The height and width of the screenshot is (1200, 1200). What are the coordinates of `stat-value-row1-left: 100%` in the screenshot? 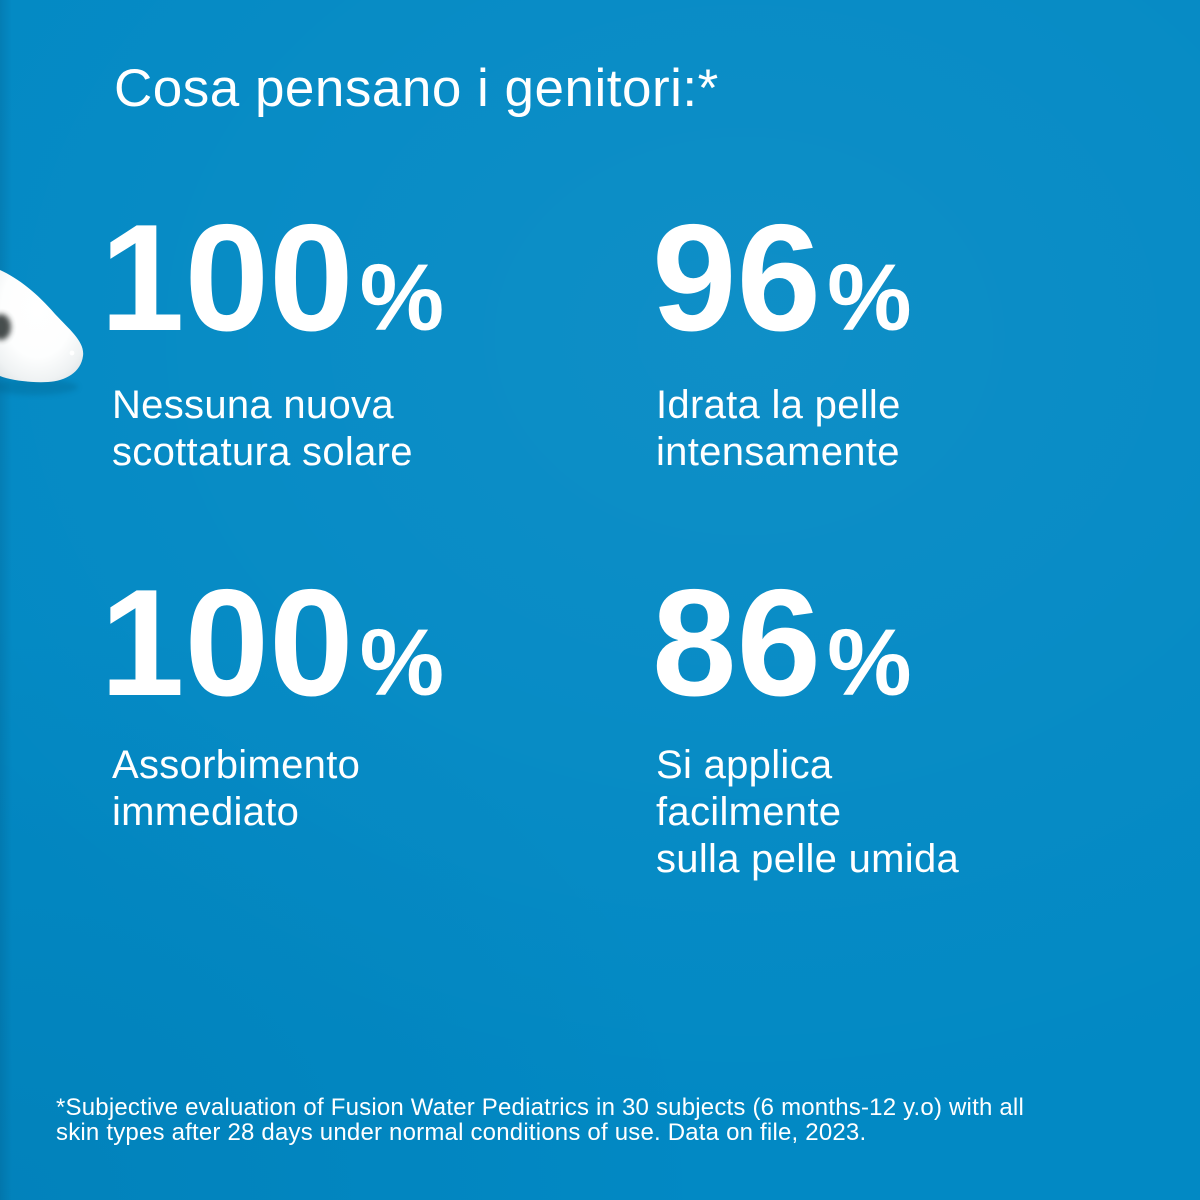 It's located at (272, 278).